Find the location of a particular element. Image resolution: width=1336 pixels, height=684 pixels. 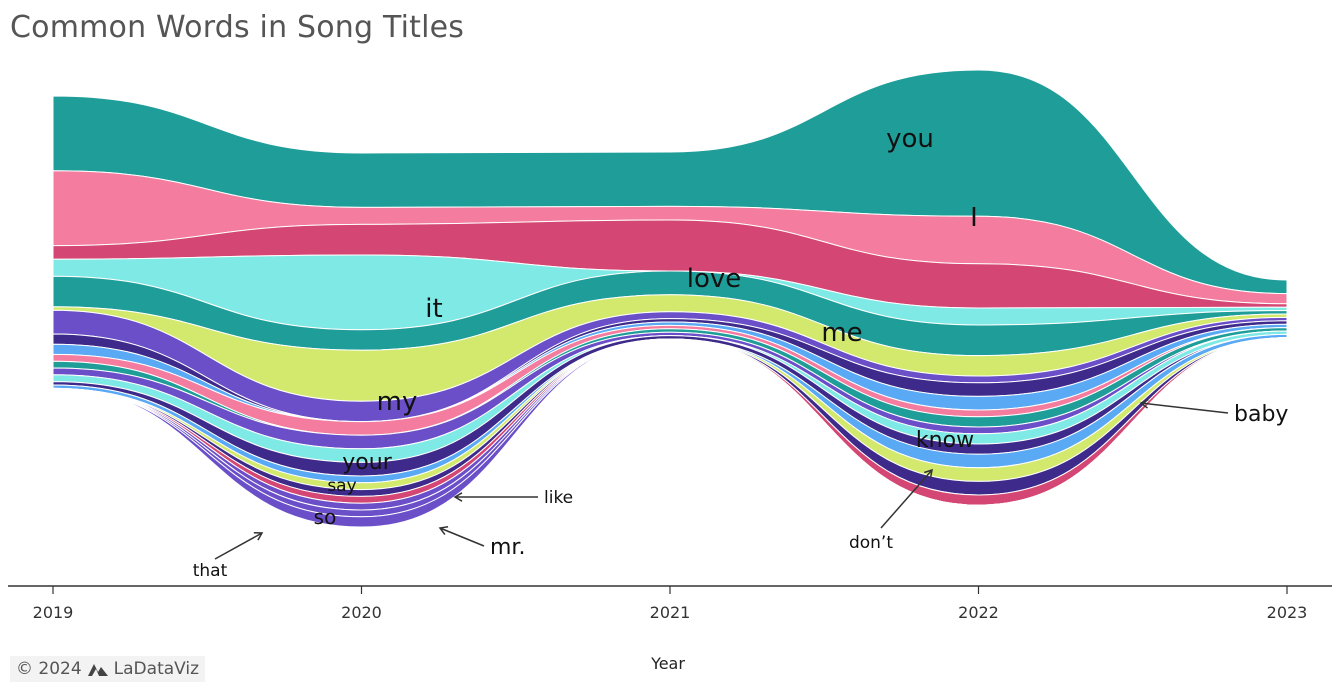

brand-name: LaDataViz is located at coordinates (156, 669).